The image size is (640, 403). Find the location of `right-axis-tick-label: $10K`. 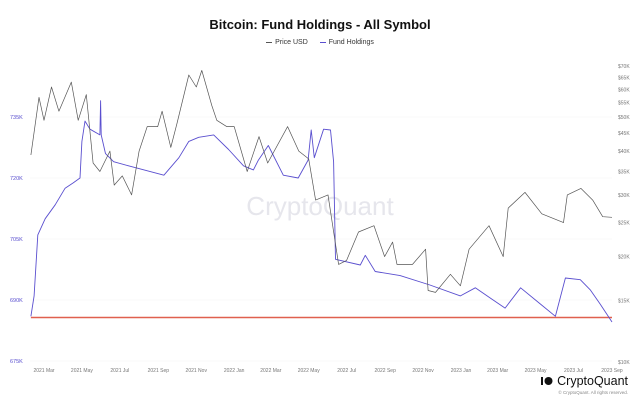

right-axis-tick-label: $10K is located at coordinates (624, 363).